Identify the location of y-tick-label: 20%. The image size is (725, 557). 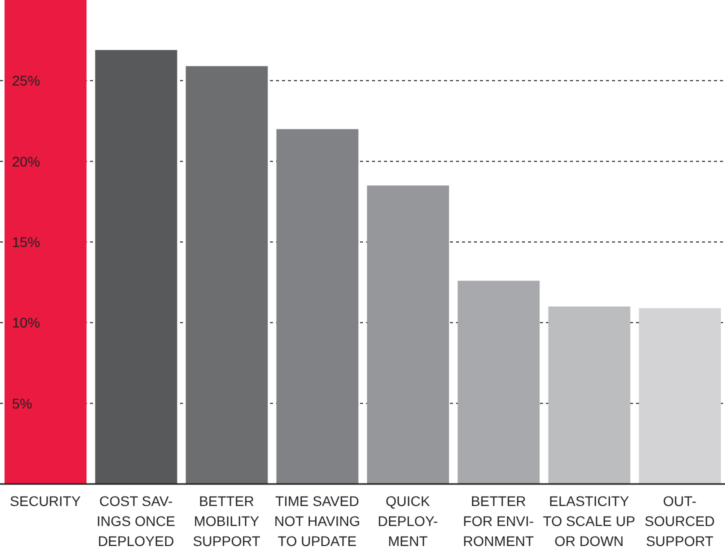
(26, 161).